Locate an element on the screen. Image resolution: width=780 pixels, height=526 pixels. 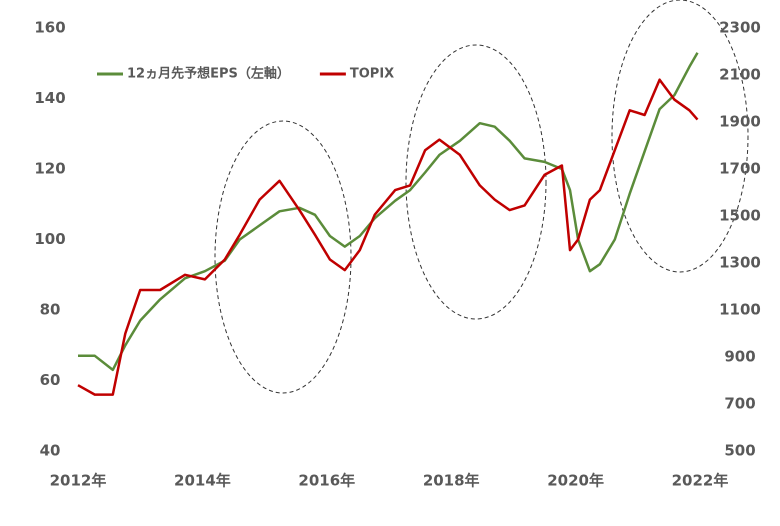
y2-tick-label: 500 is located at coordinates (739, 451).